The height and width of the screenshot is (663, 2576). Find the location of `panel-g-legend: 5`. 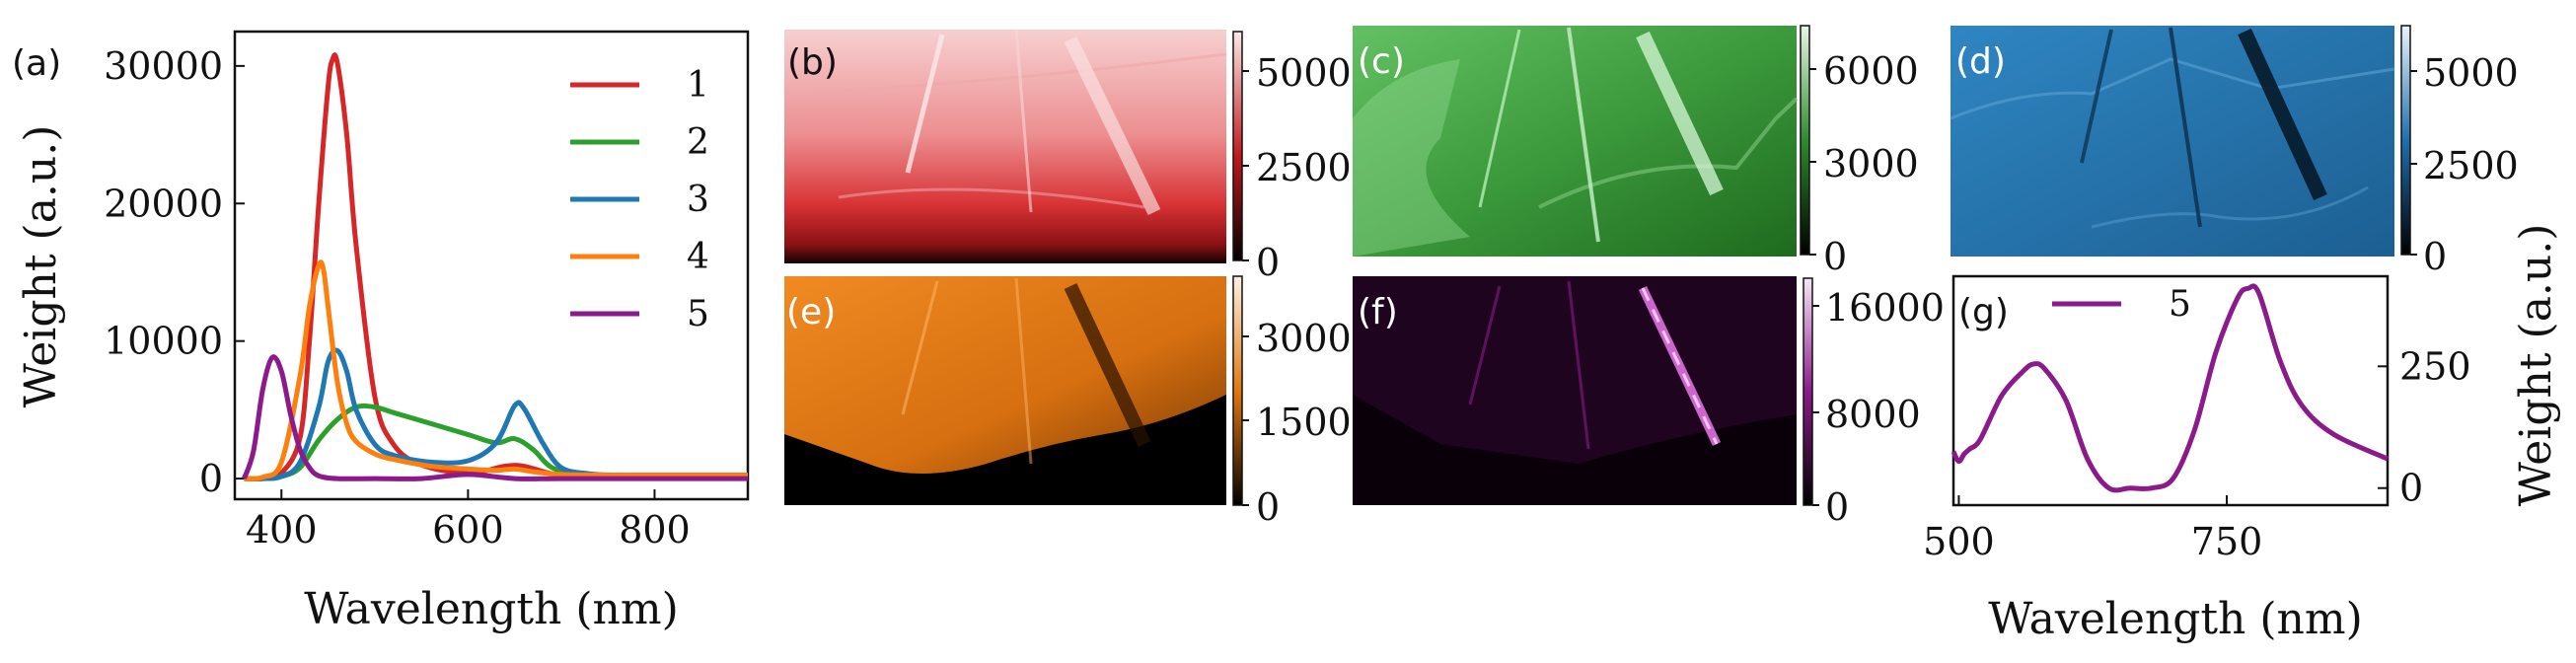

panel-g-legend: 5 is located at coordinates (2121, 304).